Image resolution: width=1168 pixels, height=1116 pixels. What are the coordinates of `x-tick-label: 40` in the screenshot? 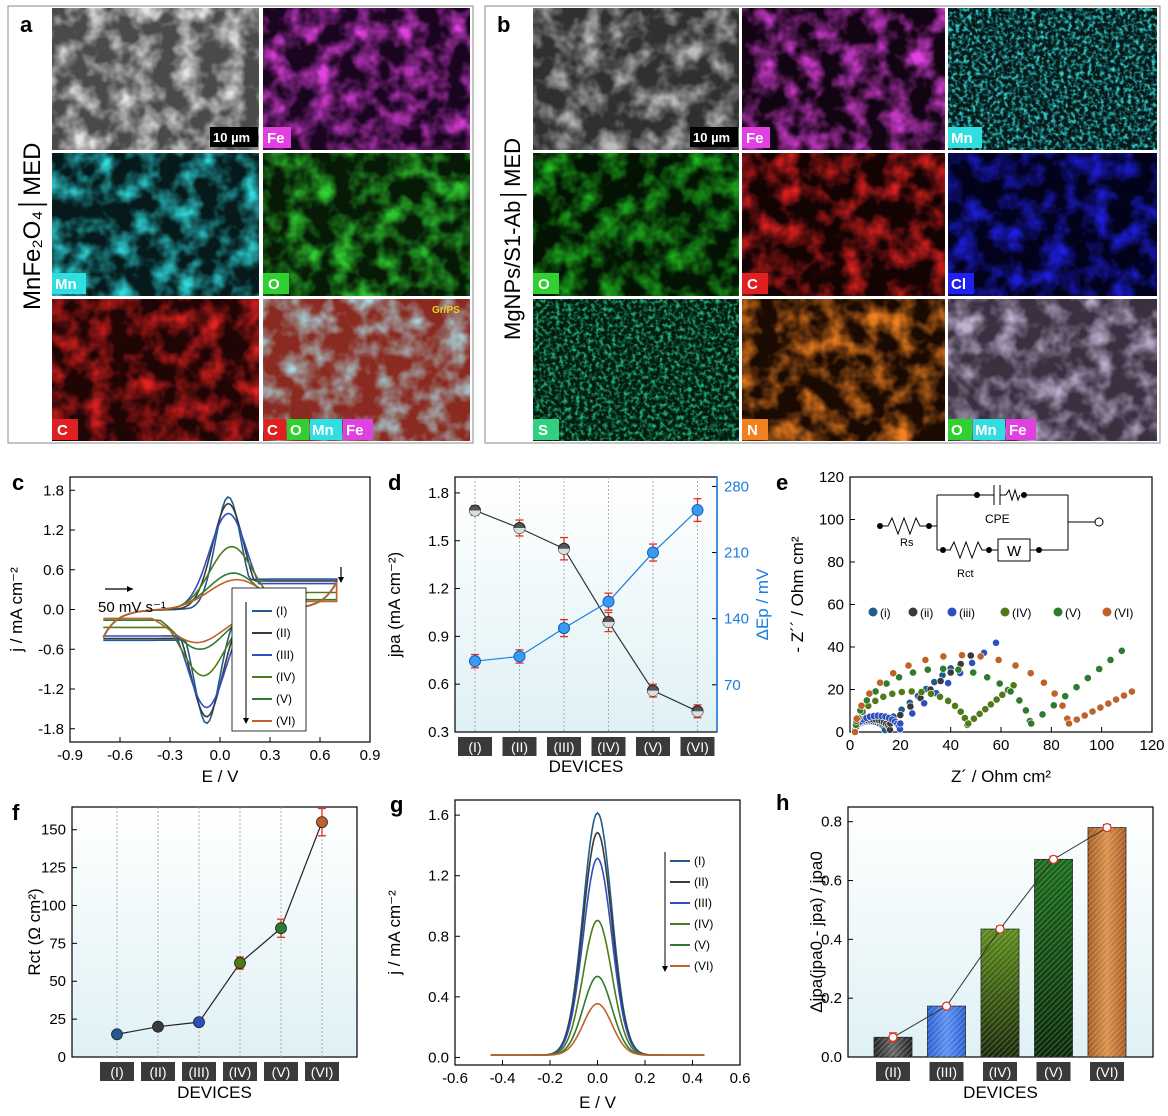 It's located at (950, 745).